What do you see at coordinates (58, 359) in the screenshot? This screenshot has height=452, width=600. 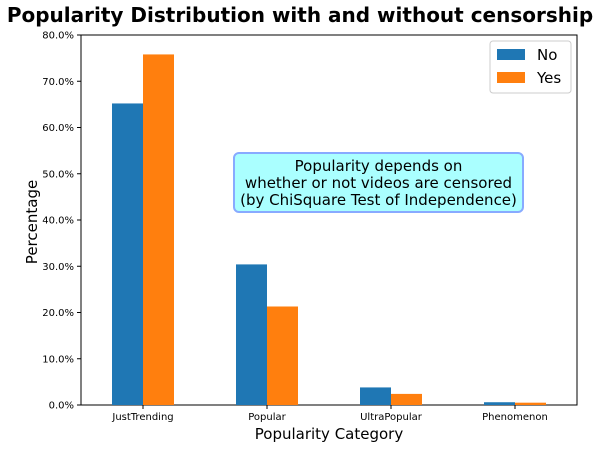 I see `y-tick-label: 10.0%` at bounding box center [58, 359].